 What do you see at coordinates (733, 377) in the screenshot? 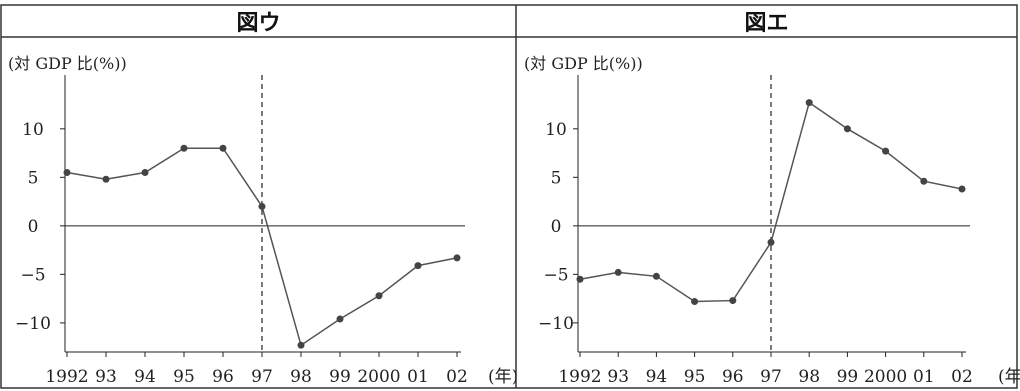
I see `x-tick-label-right: 96` at bounding box center [733, 377].